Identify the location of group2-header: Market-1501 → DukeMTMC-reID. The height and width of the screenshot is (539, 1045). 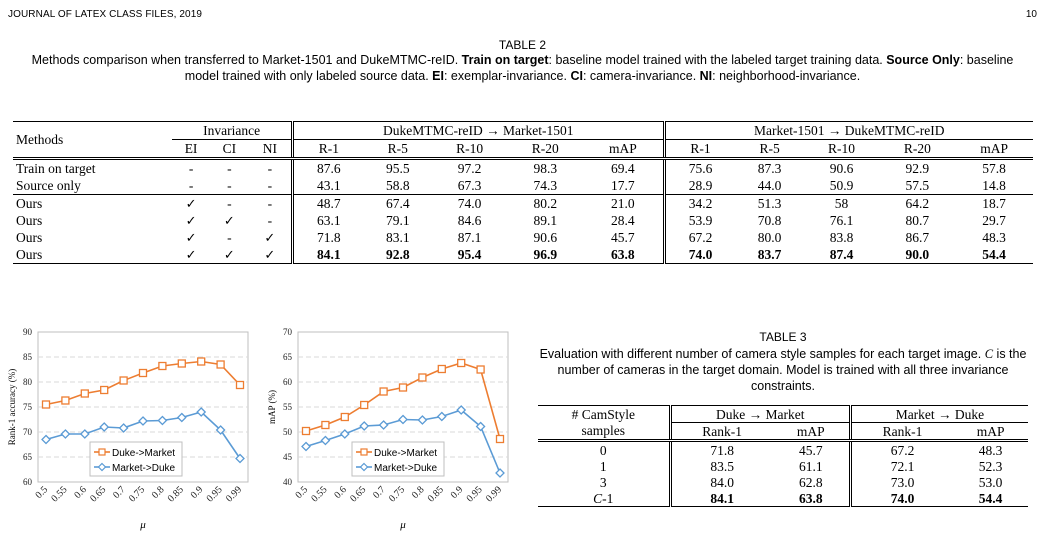
(847, 130).